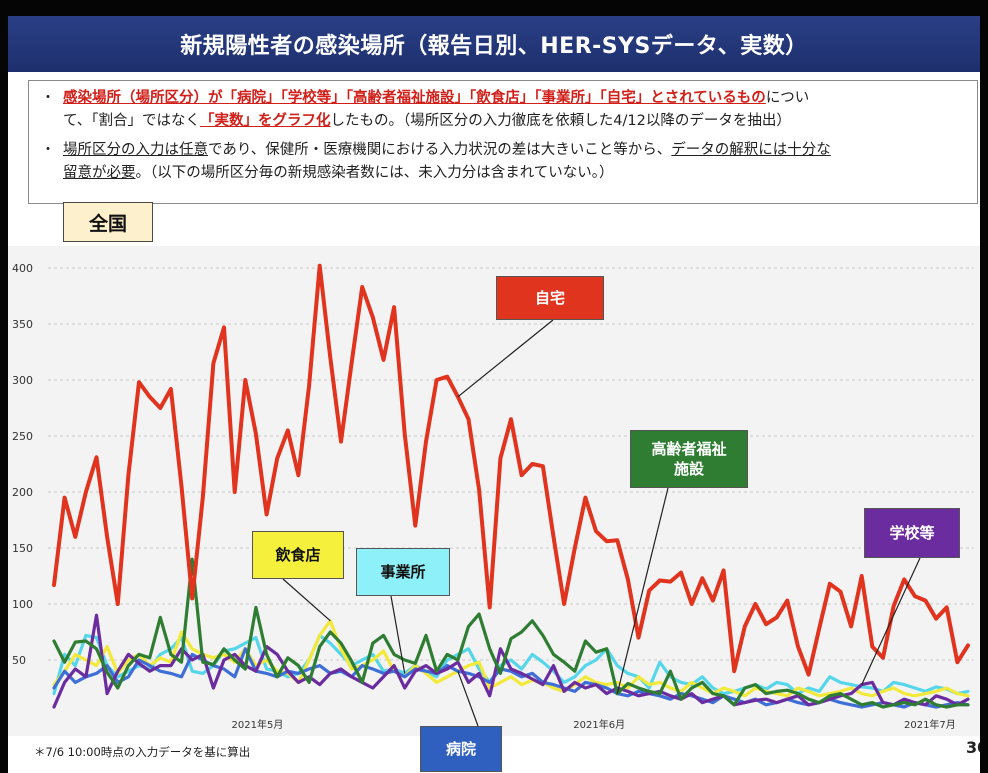  What do you see at coordinates (505, 358) in the screenshot?
I see `leader-line-home` at bounding box center [505, 358].